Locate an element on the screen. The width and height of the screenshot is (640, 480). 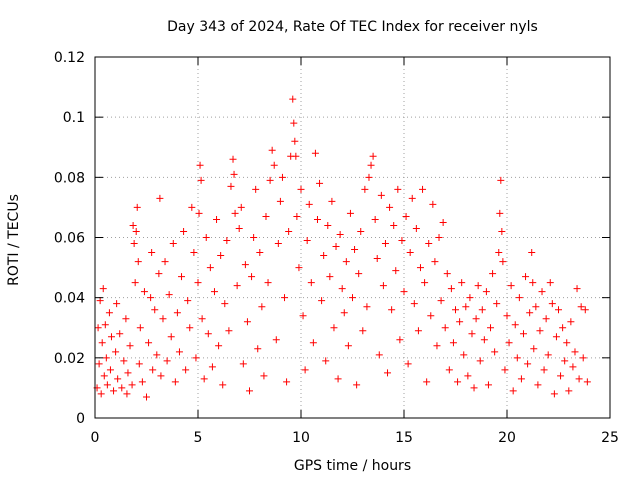
y-tick-label: 0.02 is located at coordinates (69, 359).